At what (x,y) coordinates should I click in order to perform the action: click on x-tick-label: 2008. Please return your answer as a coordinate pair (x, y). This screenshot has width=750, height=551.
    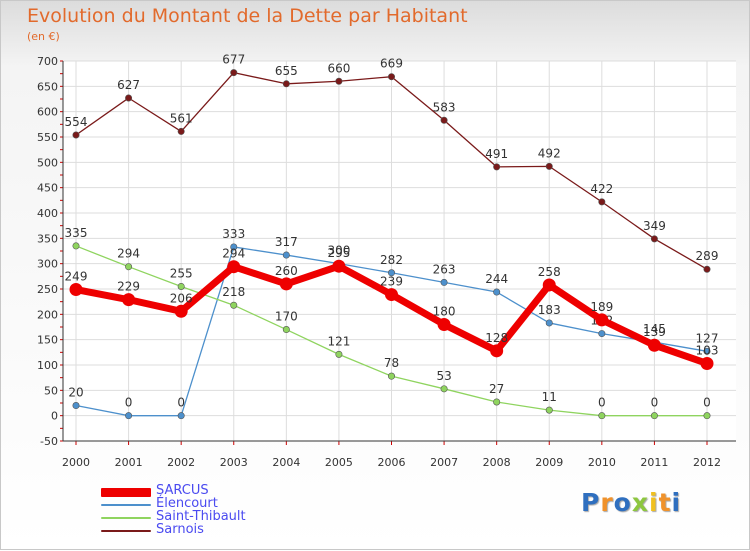
    Looking at the image, I should click on (497, 462).